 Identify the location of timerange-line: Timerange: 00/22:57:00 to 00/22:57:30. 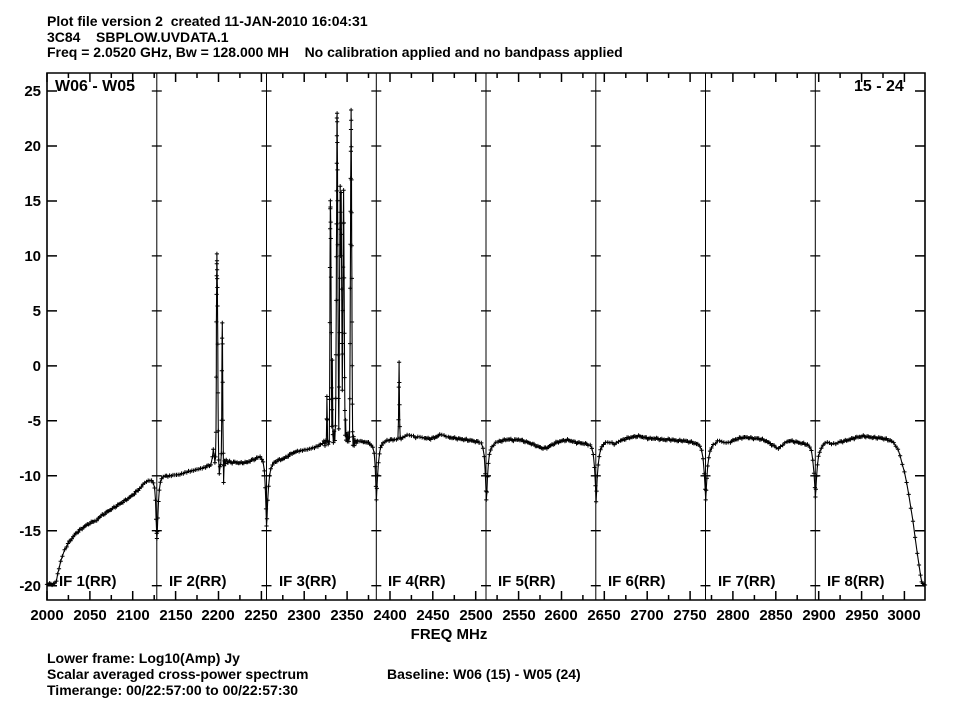
(173, 690).